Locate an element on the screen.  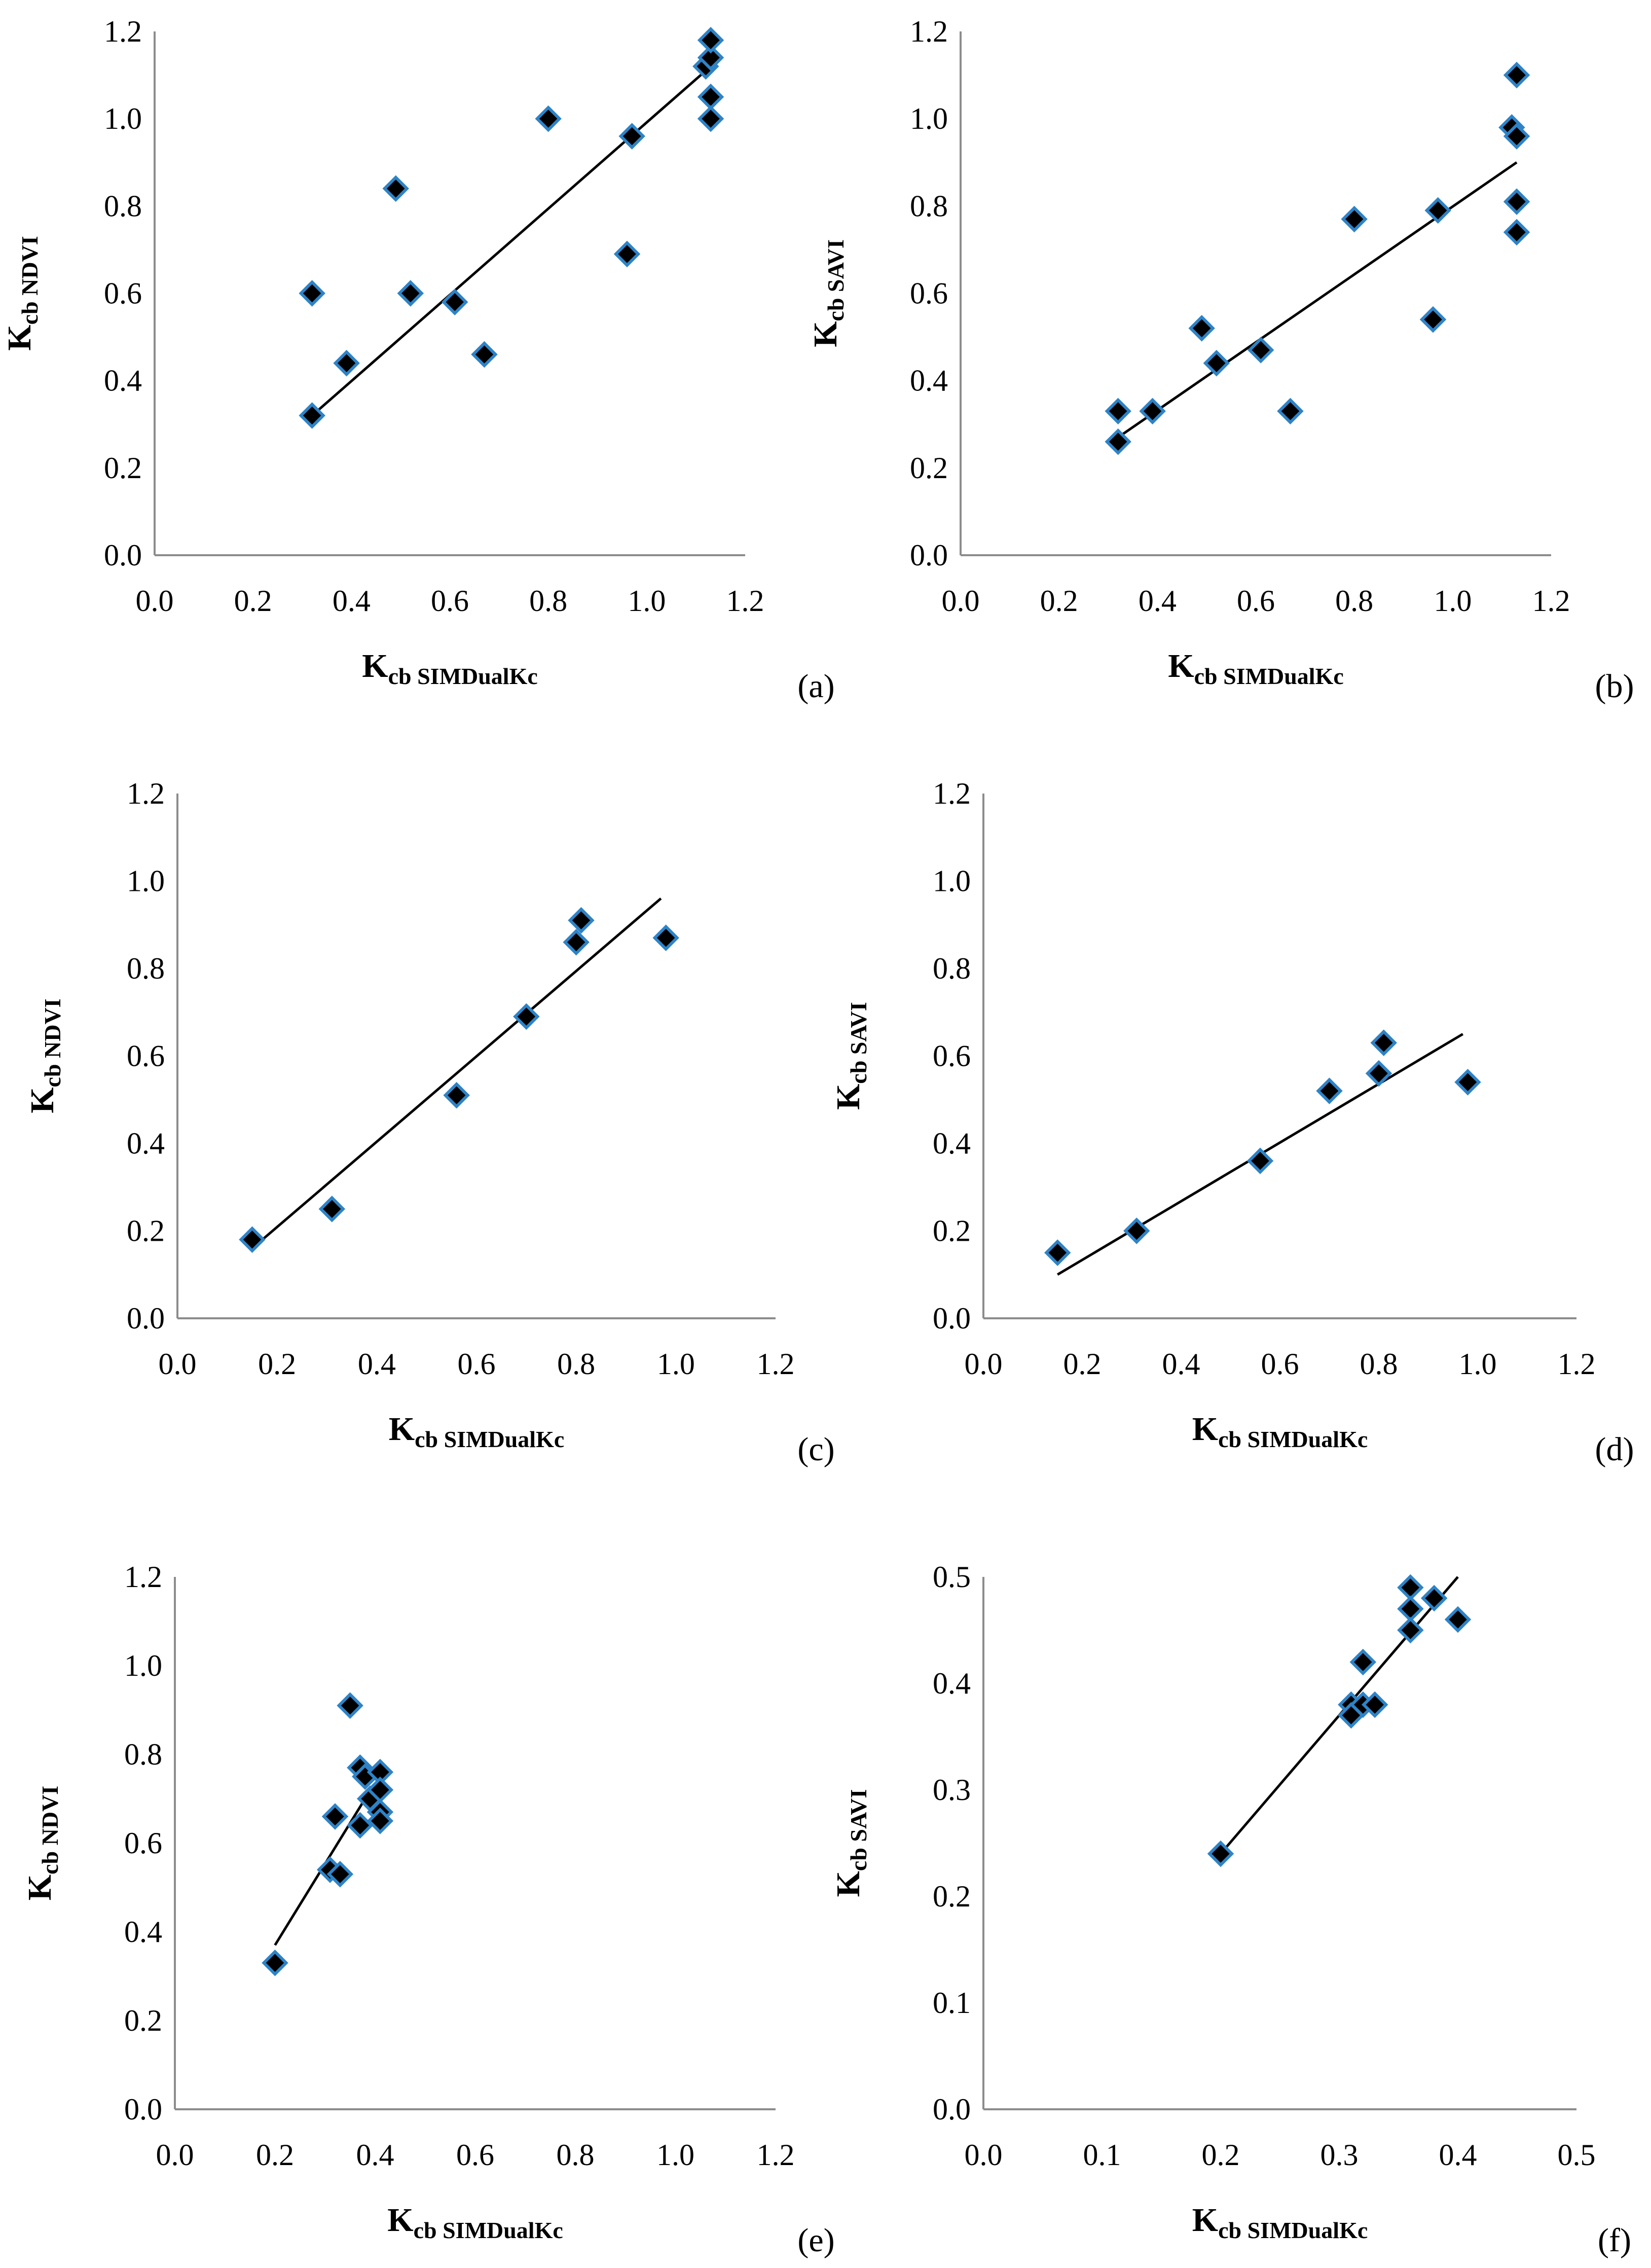
y-tick-label: 1.2 is located at coordinates (146, 794).